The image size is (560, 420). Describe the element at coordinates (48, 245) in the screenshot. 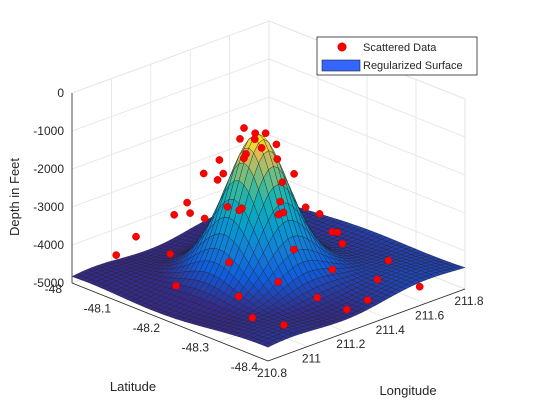

I see `z-tick-label: -4000` at that location.